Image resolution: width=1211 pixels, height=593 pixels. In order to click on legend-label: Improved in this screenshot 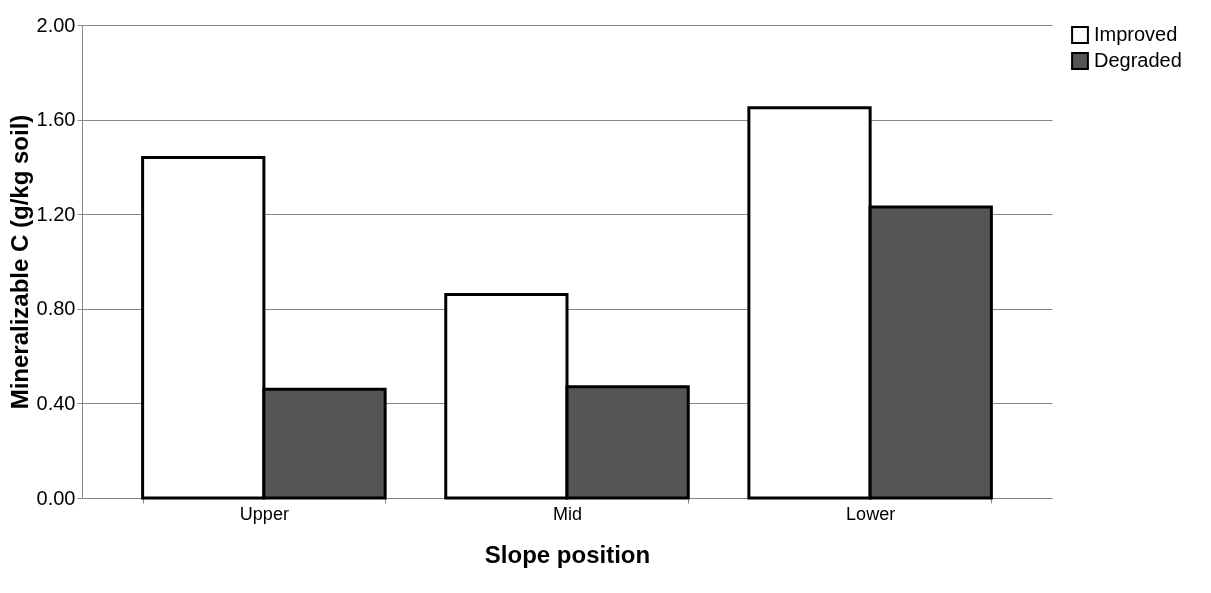, I will do `click(1136, 34)`.